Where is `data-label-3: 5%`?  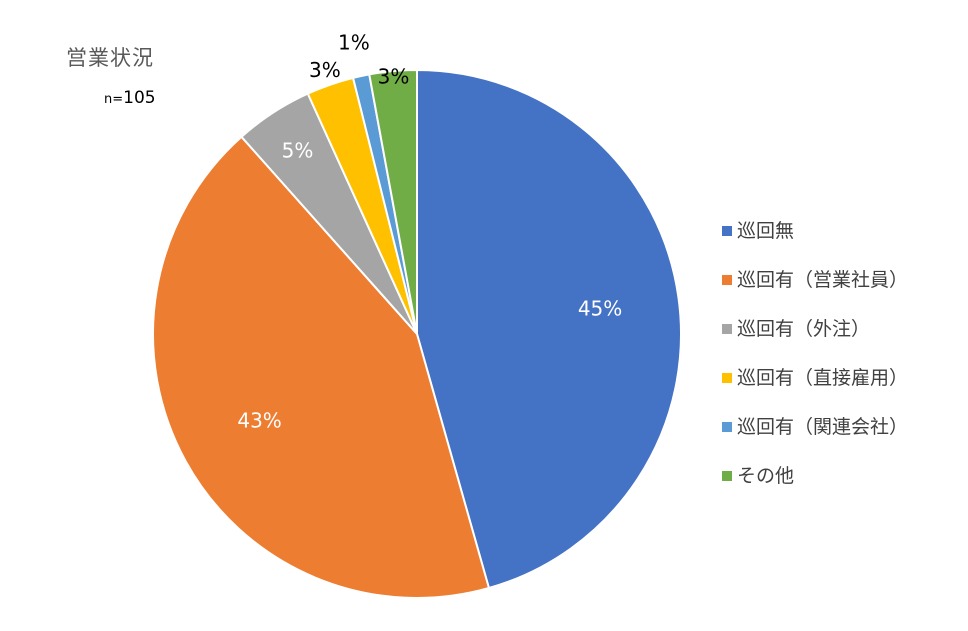 data-label-3: 5% is located at coordinates (298, 150).